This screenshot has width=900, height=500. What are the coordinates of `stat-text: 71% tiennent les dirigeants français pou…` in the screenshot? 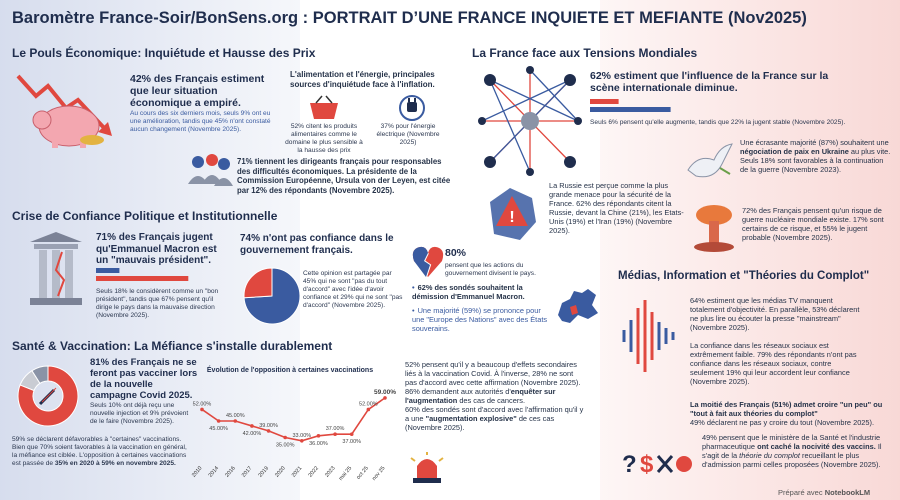 It's located at (344, 176).